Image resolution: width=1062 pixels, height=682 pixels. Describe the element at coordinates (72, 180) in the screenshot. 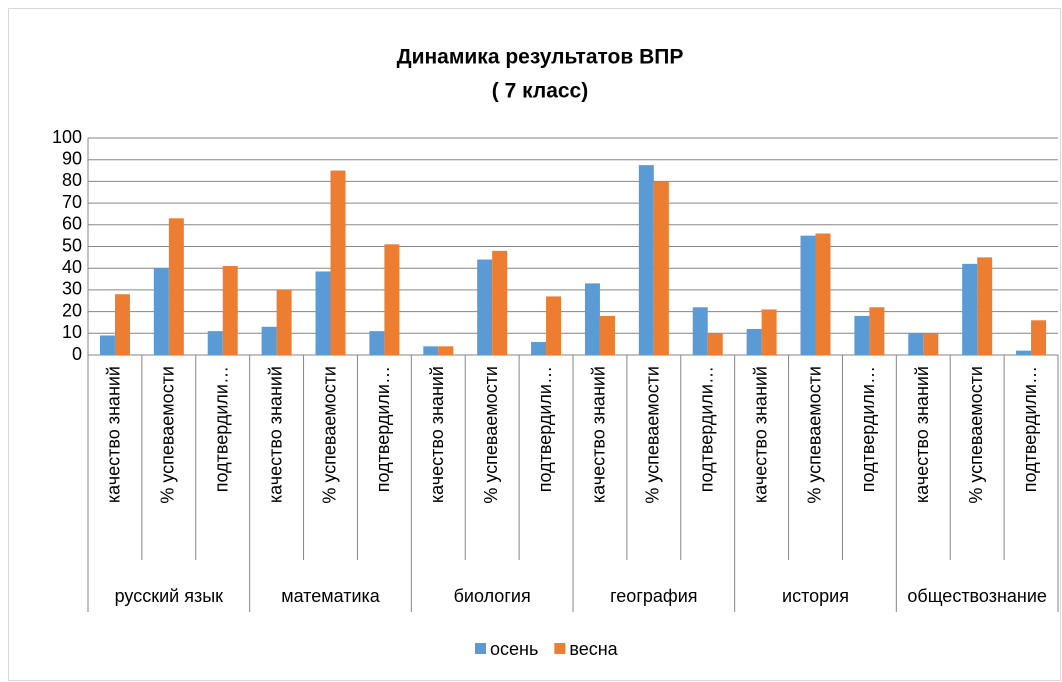

I see `y-tick-label: 80` at that location.